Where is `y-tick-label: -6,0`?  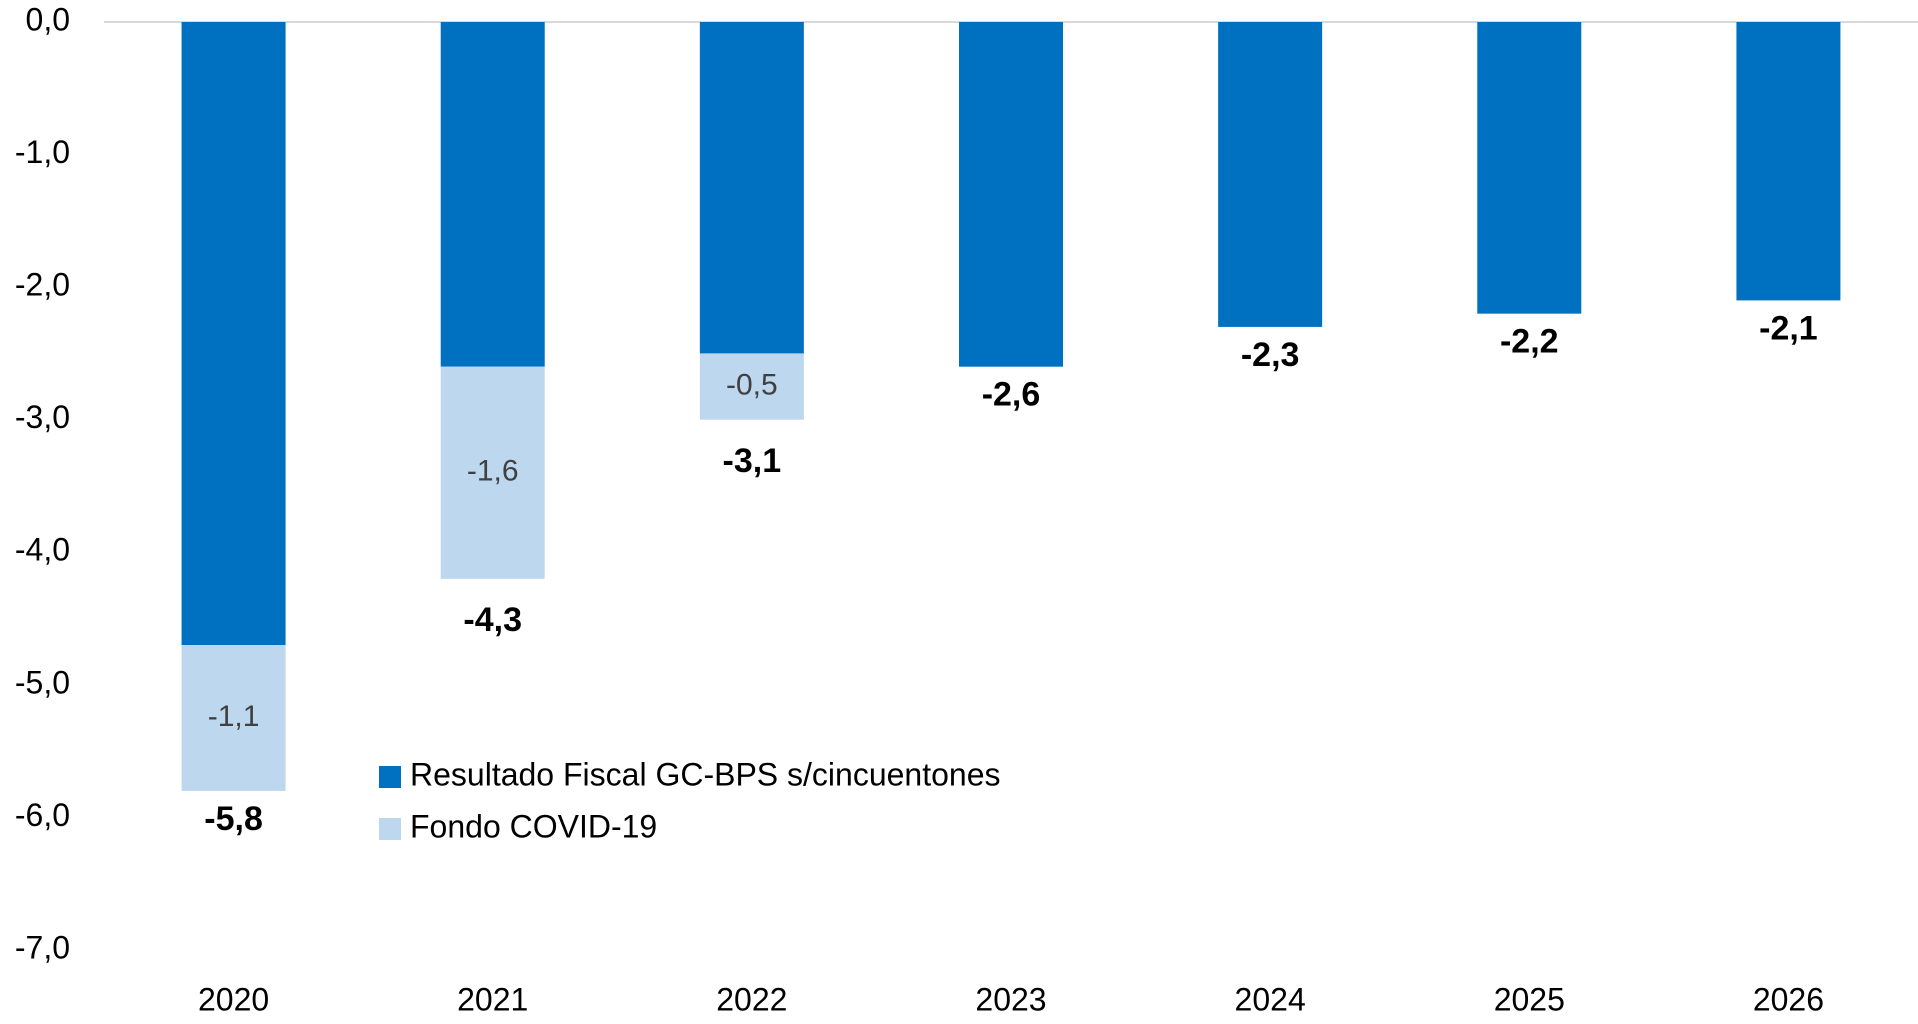
y-tick-label: -6,0 is located at coordinates (42, 815).